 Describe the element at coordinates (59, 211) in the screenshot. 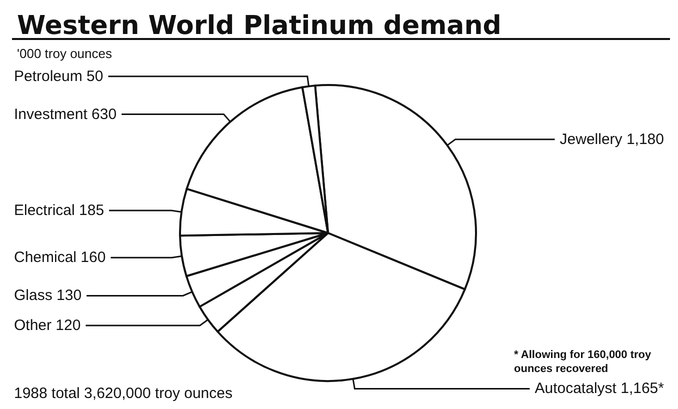

I see `slice-label: Electrical 185` at that location.